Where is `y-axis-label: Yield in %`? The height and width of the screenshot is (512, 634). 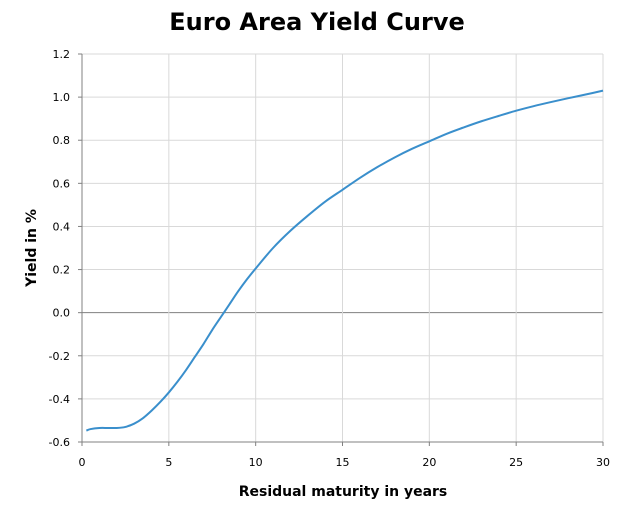 y-axis-label: Yield in % is located at coordinates (32, 248).